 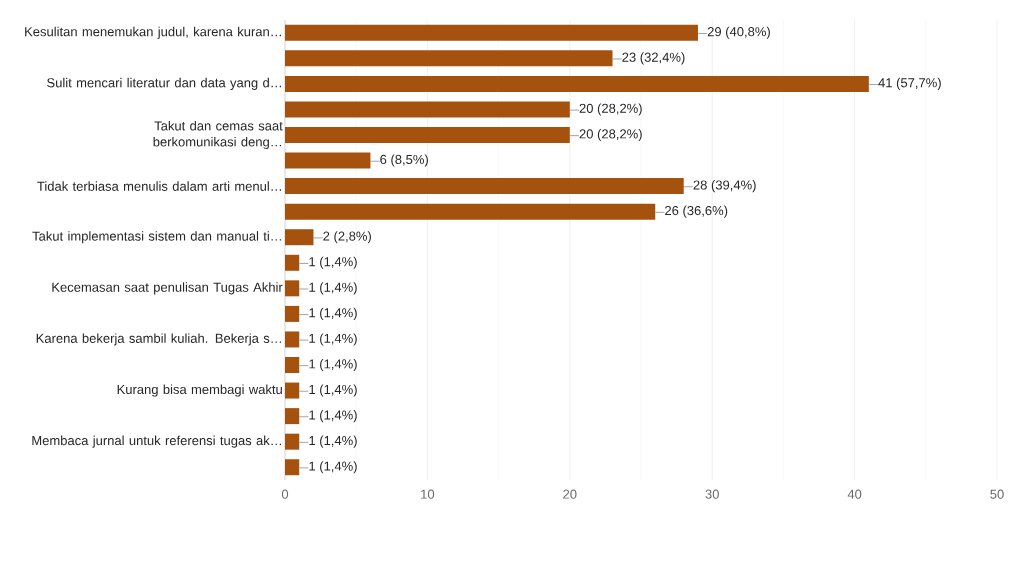 I want to click on data-label: 2 (2,8%), so click(x=347, y=237).